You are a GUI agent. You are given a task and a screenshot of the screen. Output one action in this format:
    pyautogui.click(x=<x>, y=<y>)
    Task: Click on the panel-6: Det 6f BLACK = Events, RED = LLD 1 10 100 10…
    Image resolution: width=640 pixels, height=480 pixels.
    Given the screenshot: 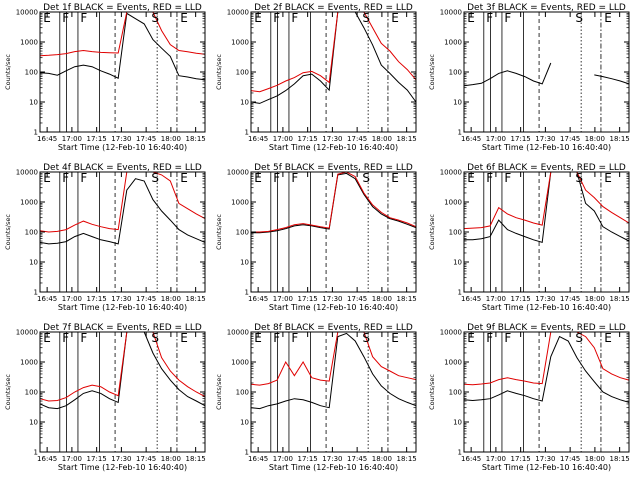 What is the action you would take?
    pyautogui.click(x=529, y=237)
    